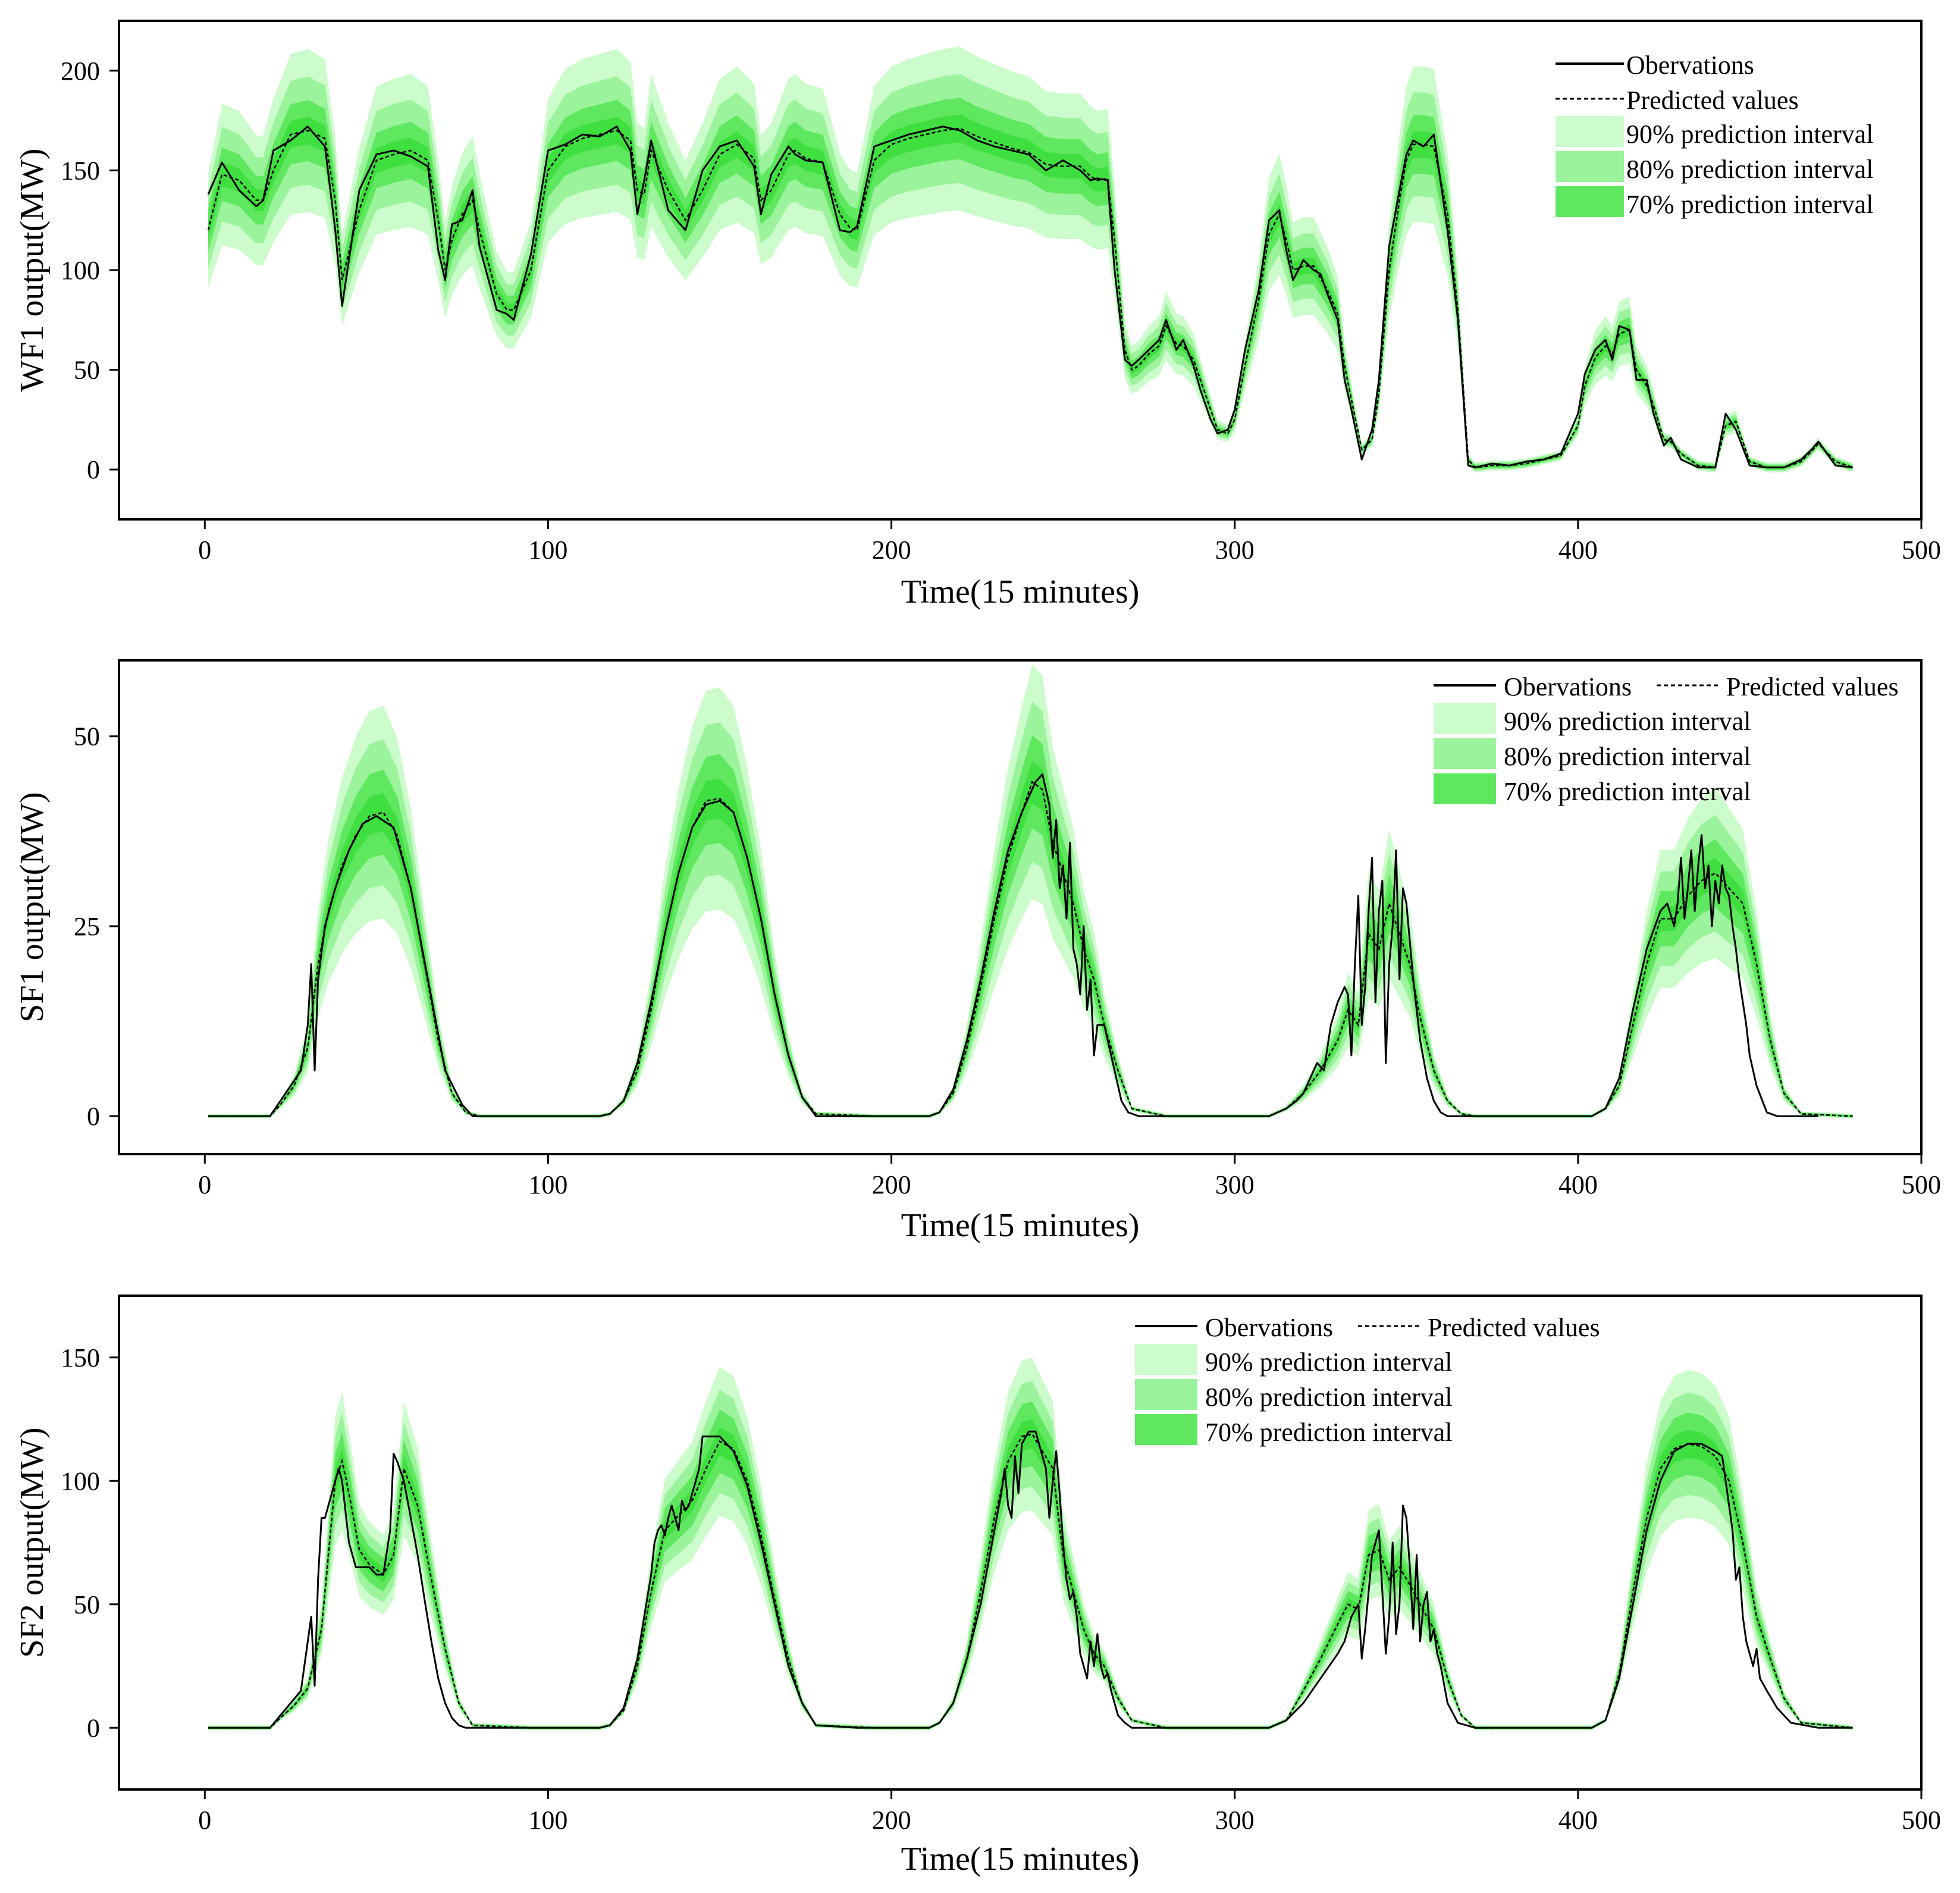 This screenshot has width=1960, height=1893. I want to click on y-axis-label: SF2 output(MW), so click(32, 1542).